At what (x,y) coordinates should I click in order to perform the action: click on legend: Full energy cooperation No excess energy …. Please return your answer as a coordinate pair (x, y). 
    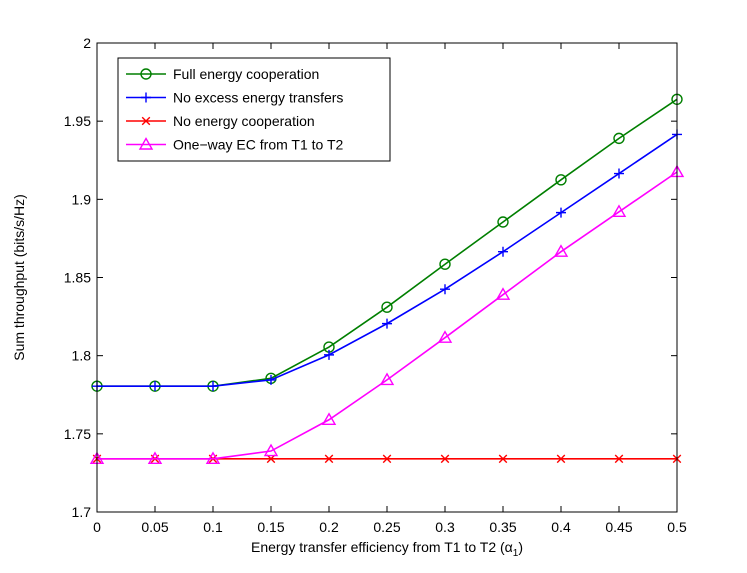
    Looking at the image, I should click on (254, 109).